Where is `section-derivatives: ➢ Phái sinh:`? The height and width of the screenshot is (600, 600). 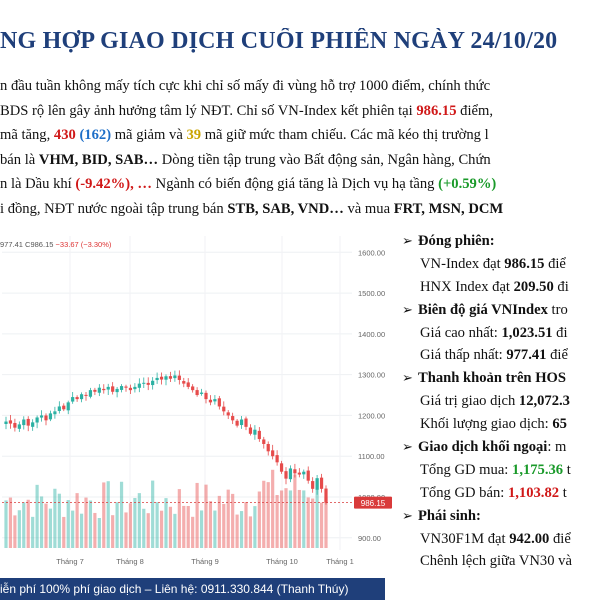
section-derivatives: ➢ Phái sinh: is located at coordinates (499, 516).